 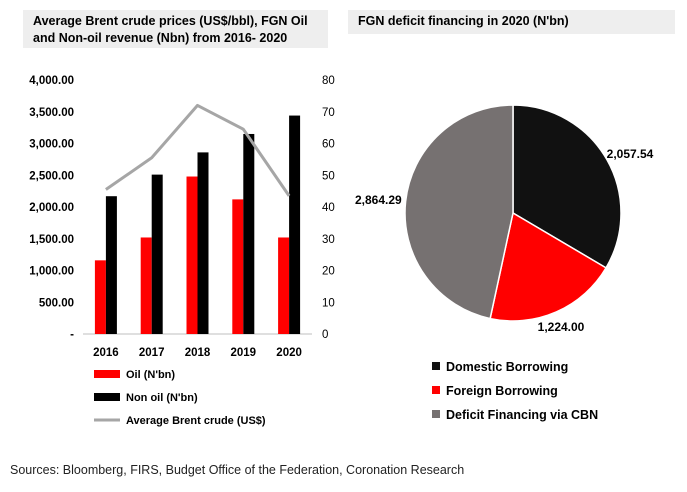 What do you see at coordinates (51, 176) in the screenshot?
I see `y-tick-label: 2,500.00` at bounding box center [51, 176].